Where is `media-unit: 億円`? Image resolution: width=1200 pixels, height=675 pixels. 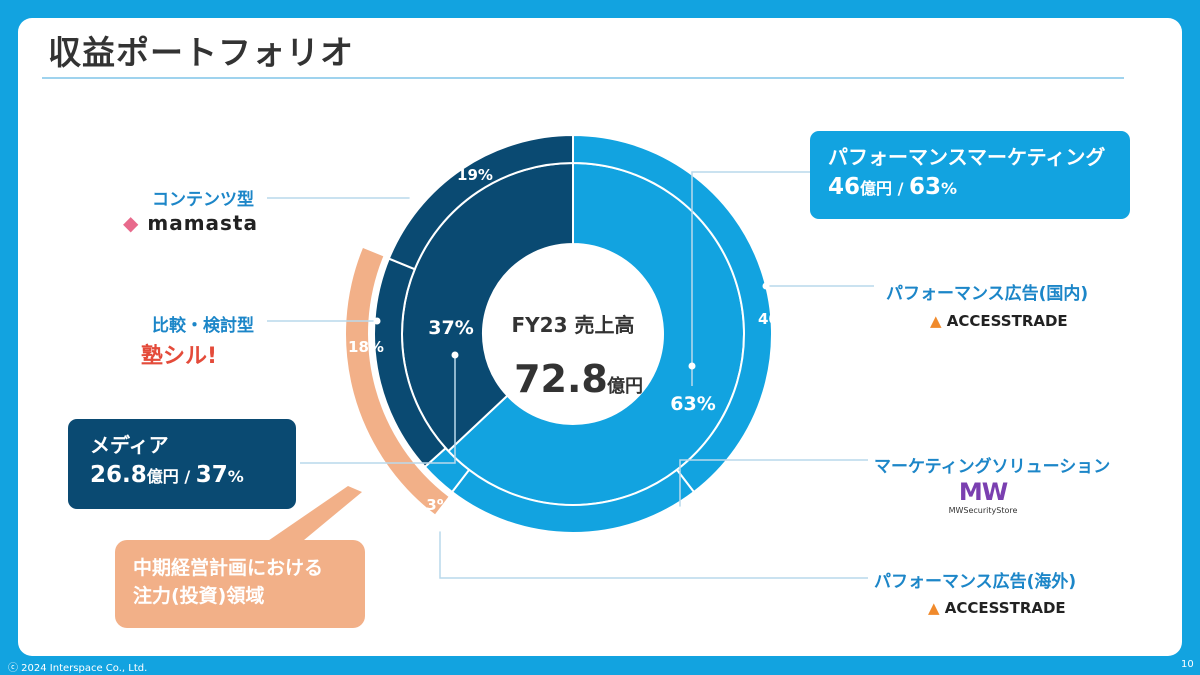
media-unit: 億円 is located at coordinates (162, 476).